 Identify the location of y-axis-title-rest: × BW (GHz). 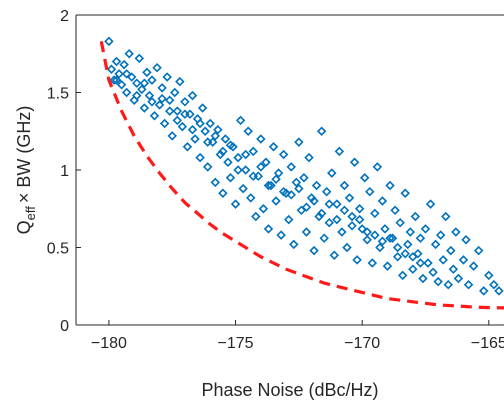
(24, 155).